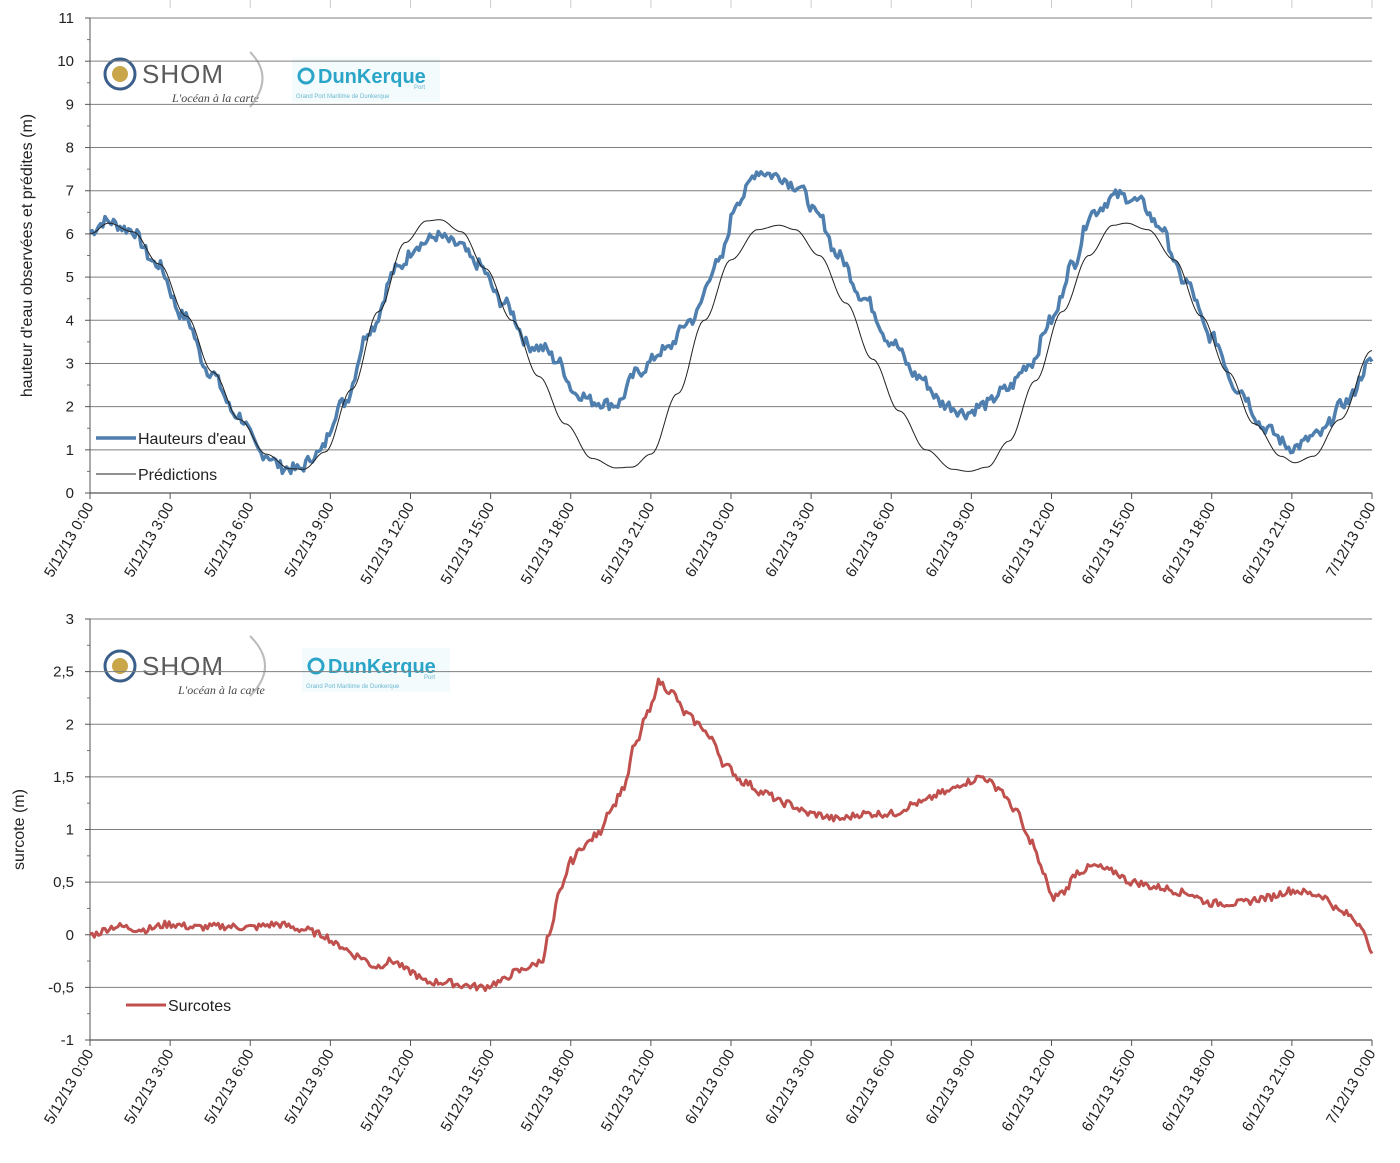 Image resolution: width=1400 pixels, height=1163 pixels. I want to click on y-axis-label: surcote (m), so click(19, 829).